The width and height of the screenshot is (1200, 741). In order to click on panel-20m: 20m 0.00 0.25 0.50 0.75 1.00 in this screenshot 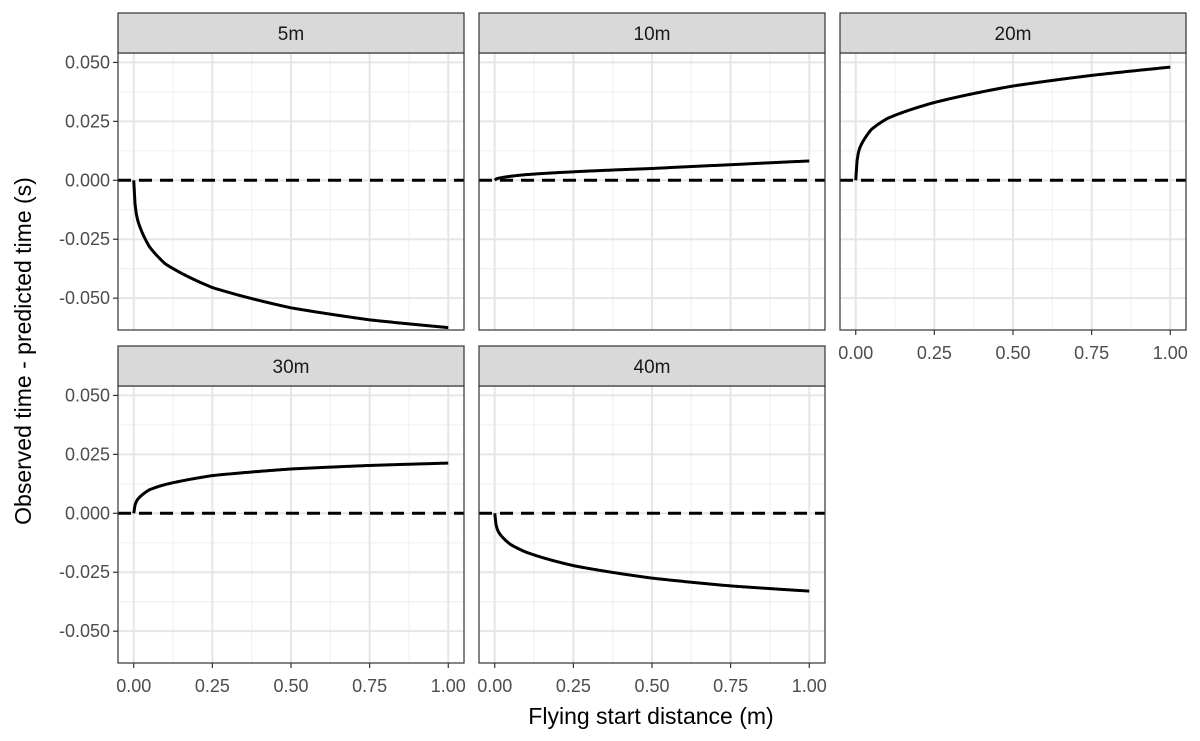, I will do `click(1013, 187)`.